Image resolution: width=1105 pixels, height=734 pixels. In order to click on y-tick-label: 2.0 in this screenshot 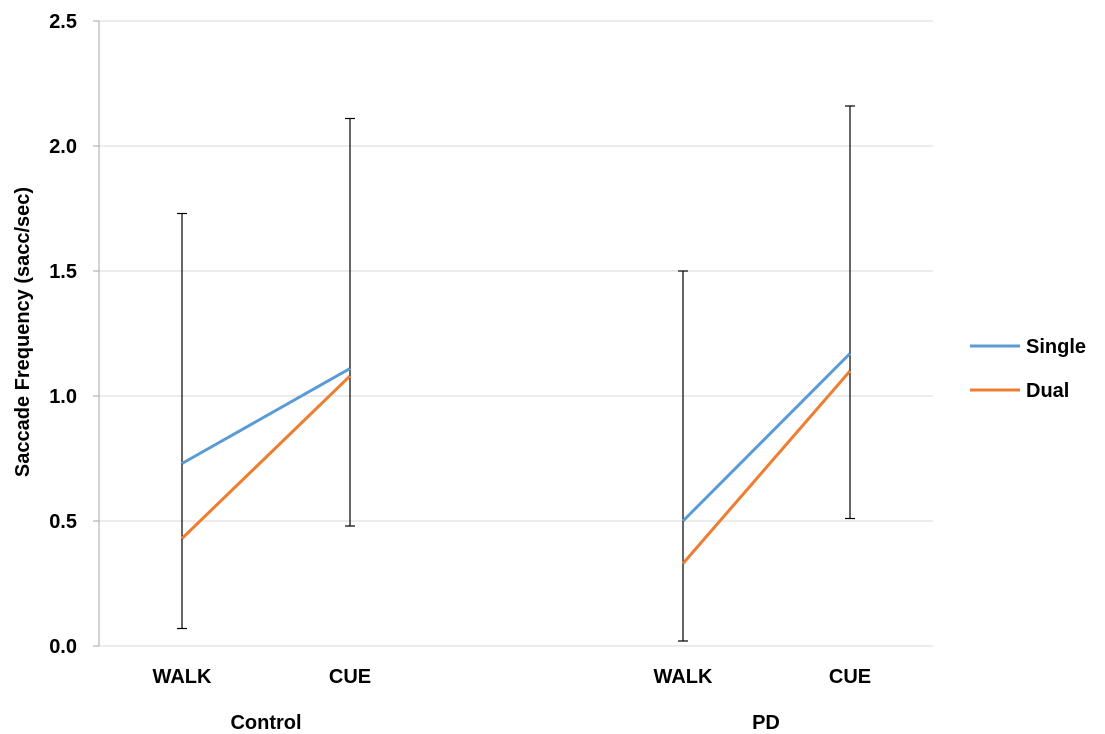, I will do `click(63, 147)`.